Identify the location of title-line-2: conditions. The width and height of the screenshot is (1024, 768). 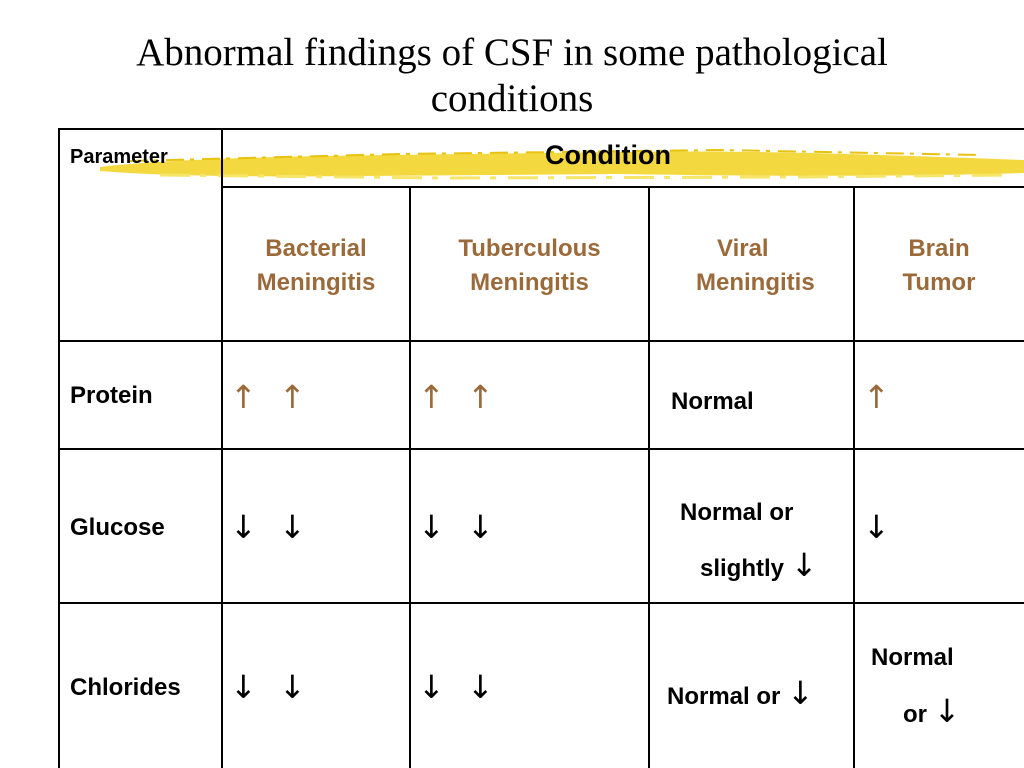
(512, 98).